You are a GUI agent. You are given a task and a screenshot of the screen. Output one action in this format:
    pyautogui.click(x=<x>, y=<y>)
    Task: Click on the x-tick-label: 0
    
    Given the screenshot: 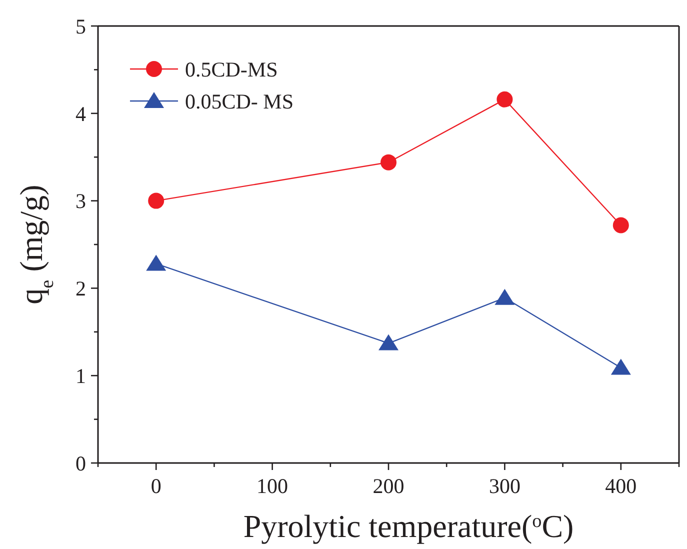 What is the action you would take?
    pyautogui.click(x=156, y=486)
    